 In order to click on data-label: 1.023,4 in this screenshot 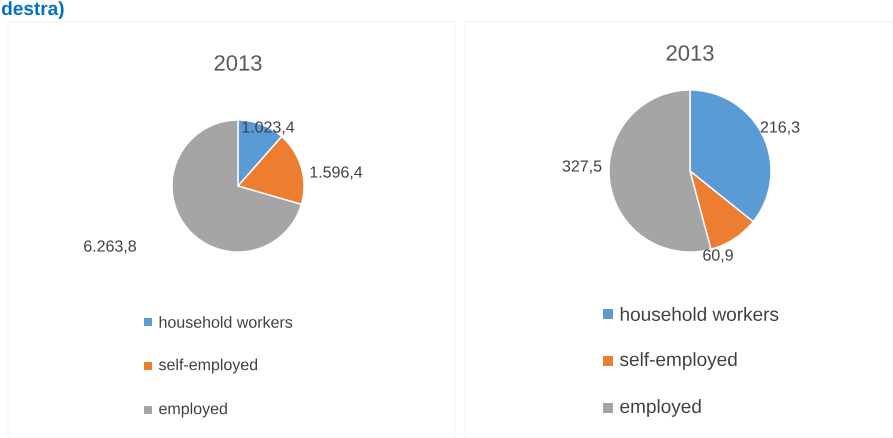, I will do `click(268, 128)`.